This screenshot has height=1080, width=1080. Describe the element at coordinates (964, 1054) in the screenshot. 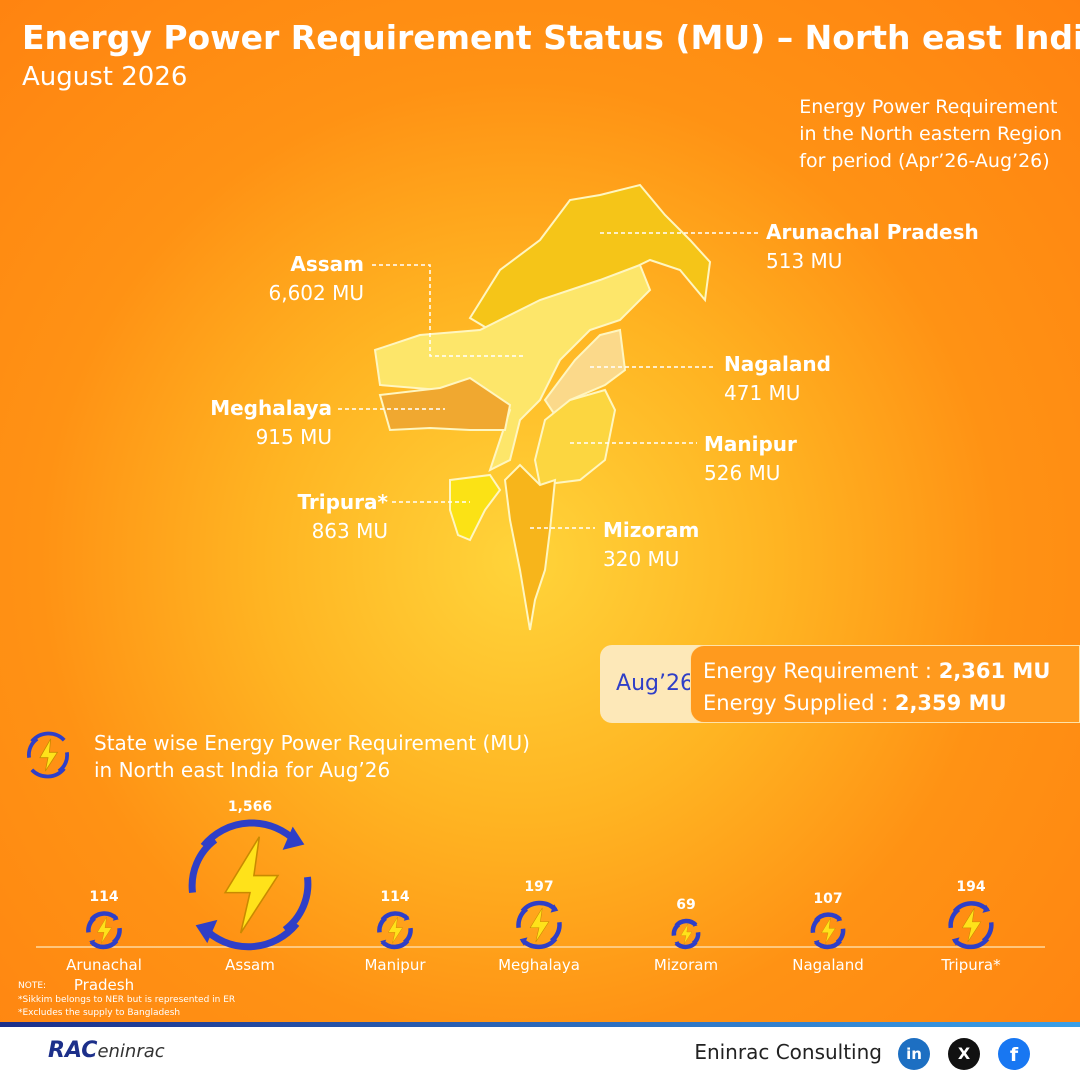

I see `social-x: X` at that location.